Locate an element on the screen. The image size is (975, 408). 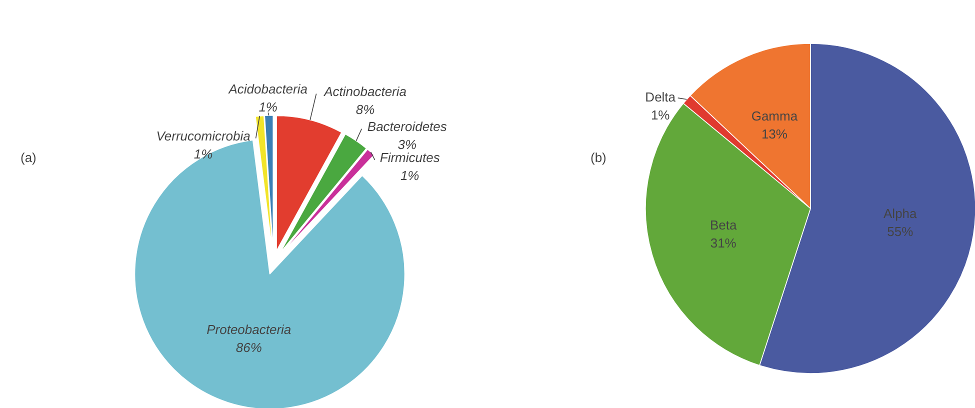
data-label: 31% is located at coordinates (723, 242).